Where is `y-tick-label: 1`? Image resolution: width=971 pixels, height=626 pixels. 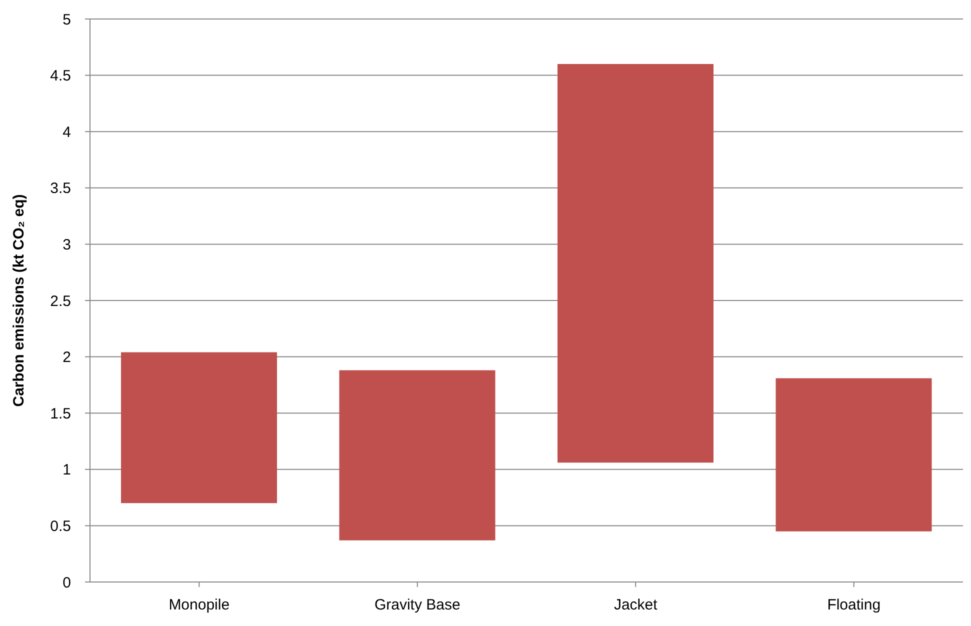
y-tick-label: 1 is located at coordinates (66, 470).